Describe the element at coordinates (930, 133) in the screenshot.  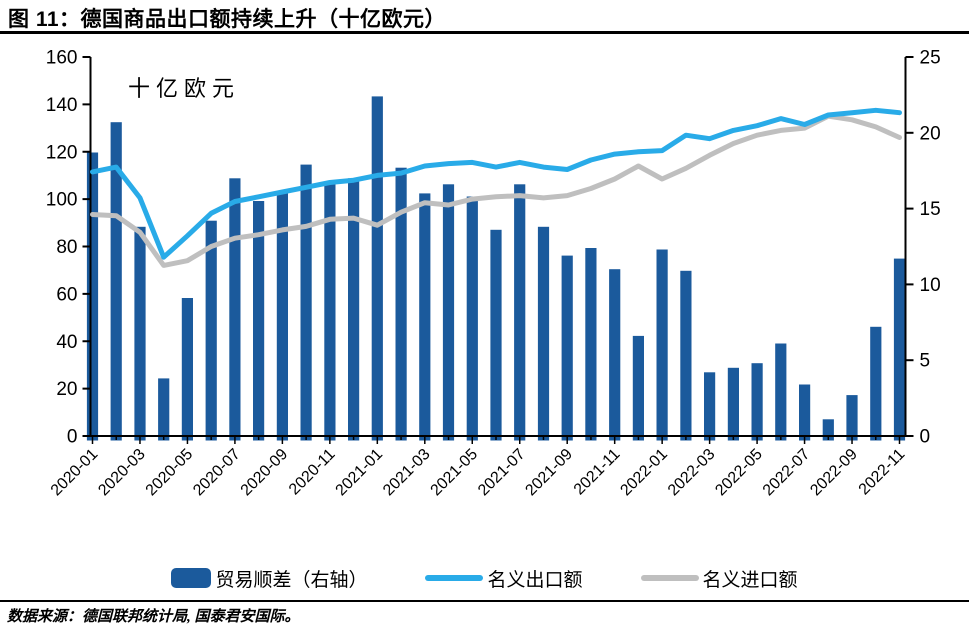
I see `right-tick-label: 20` at that location.